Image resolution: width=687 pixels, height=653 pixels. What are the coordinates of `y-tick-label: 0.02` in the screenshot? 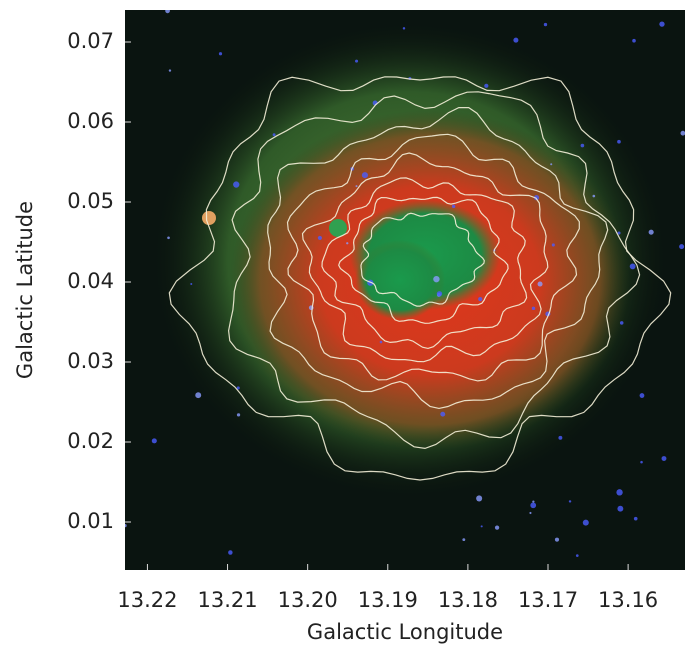 It's located at (90, 441).